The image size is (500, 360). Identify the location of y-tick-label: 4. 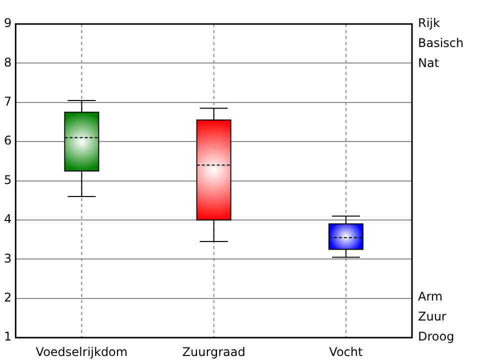
(8, 219).